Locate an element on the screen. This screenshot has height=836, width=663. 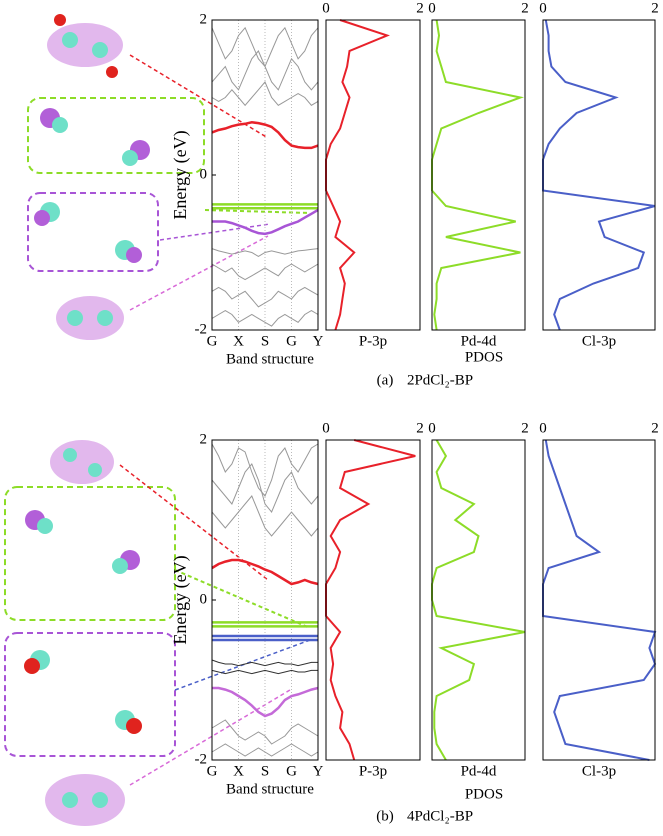
panel-label: (a) is located at coordinates (385, 380).